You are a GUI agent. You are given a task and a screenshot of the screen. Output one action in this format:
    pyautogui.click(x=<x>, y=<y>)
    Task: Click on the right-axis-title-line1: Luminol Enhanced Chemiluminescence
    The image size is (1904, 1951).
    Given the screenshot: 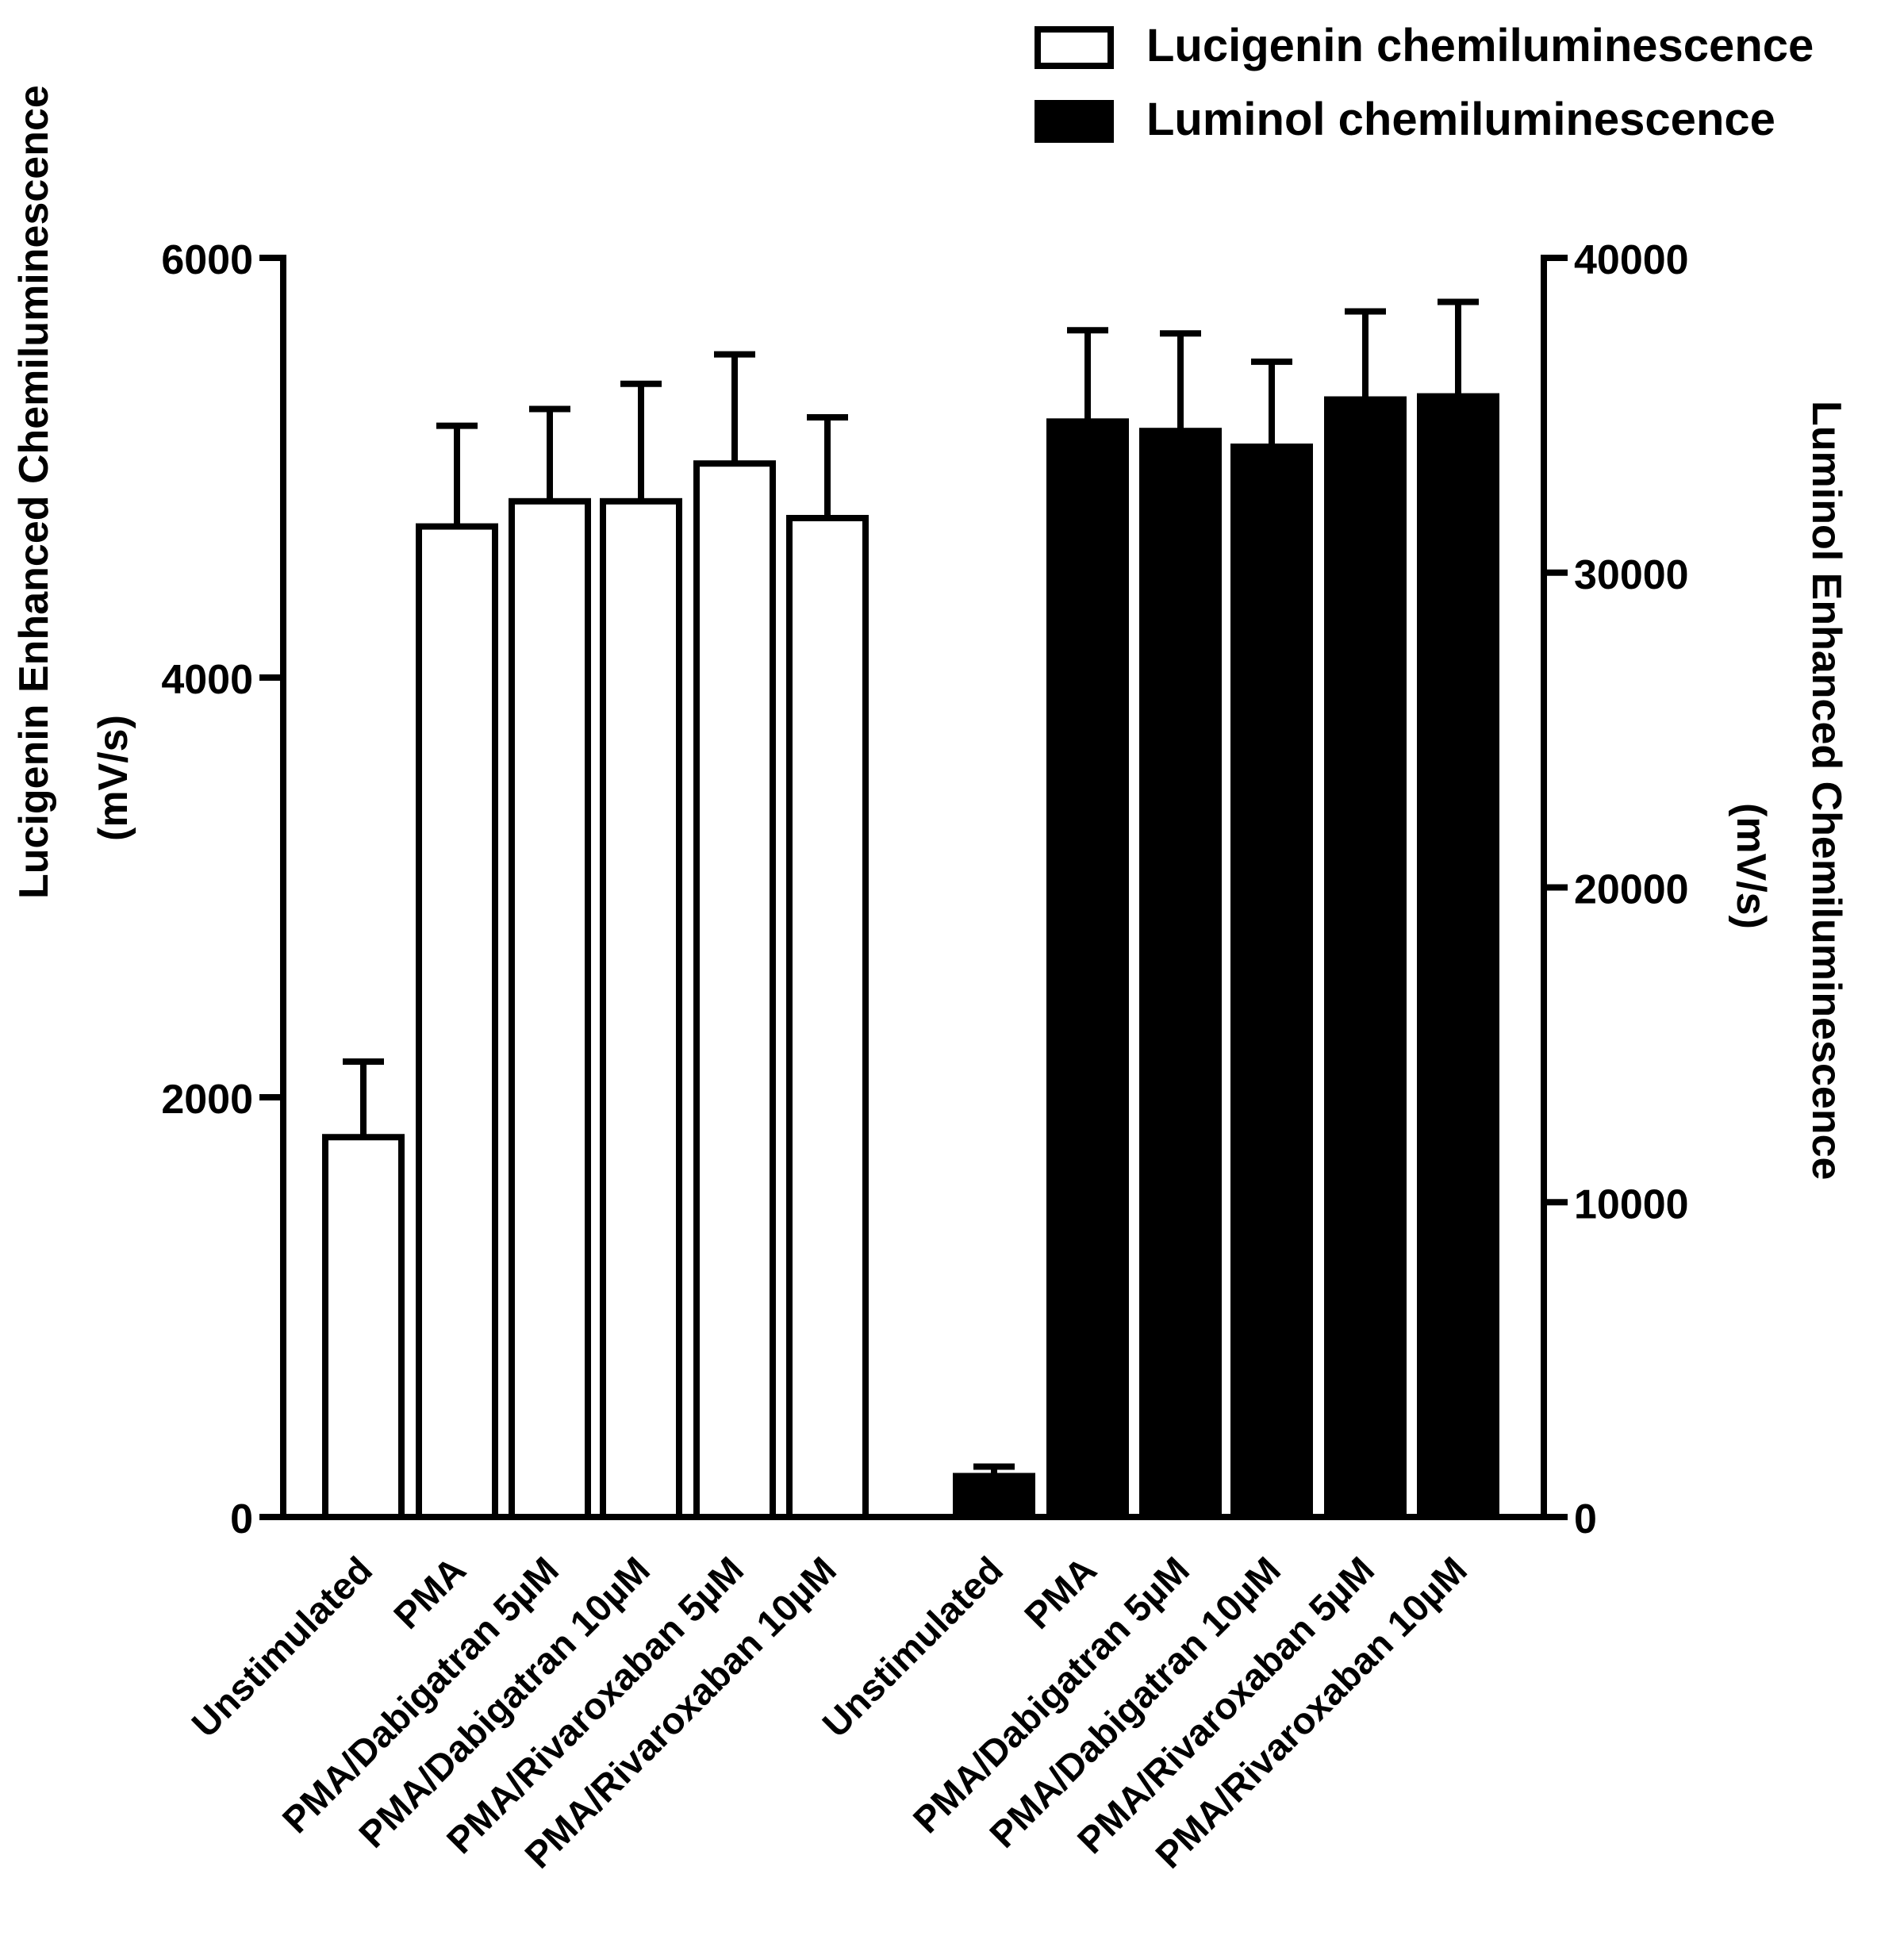 What is the action you would take?
    pyautogui.click(x=1826, y=790)
    